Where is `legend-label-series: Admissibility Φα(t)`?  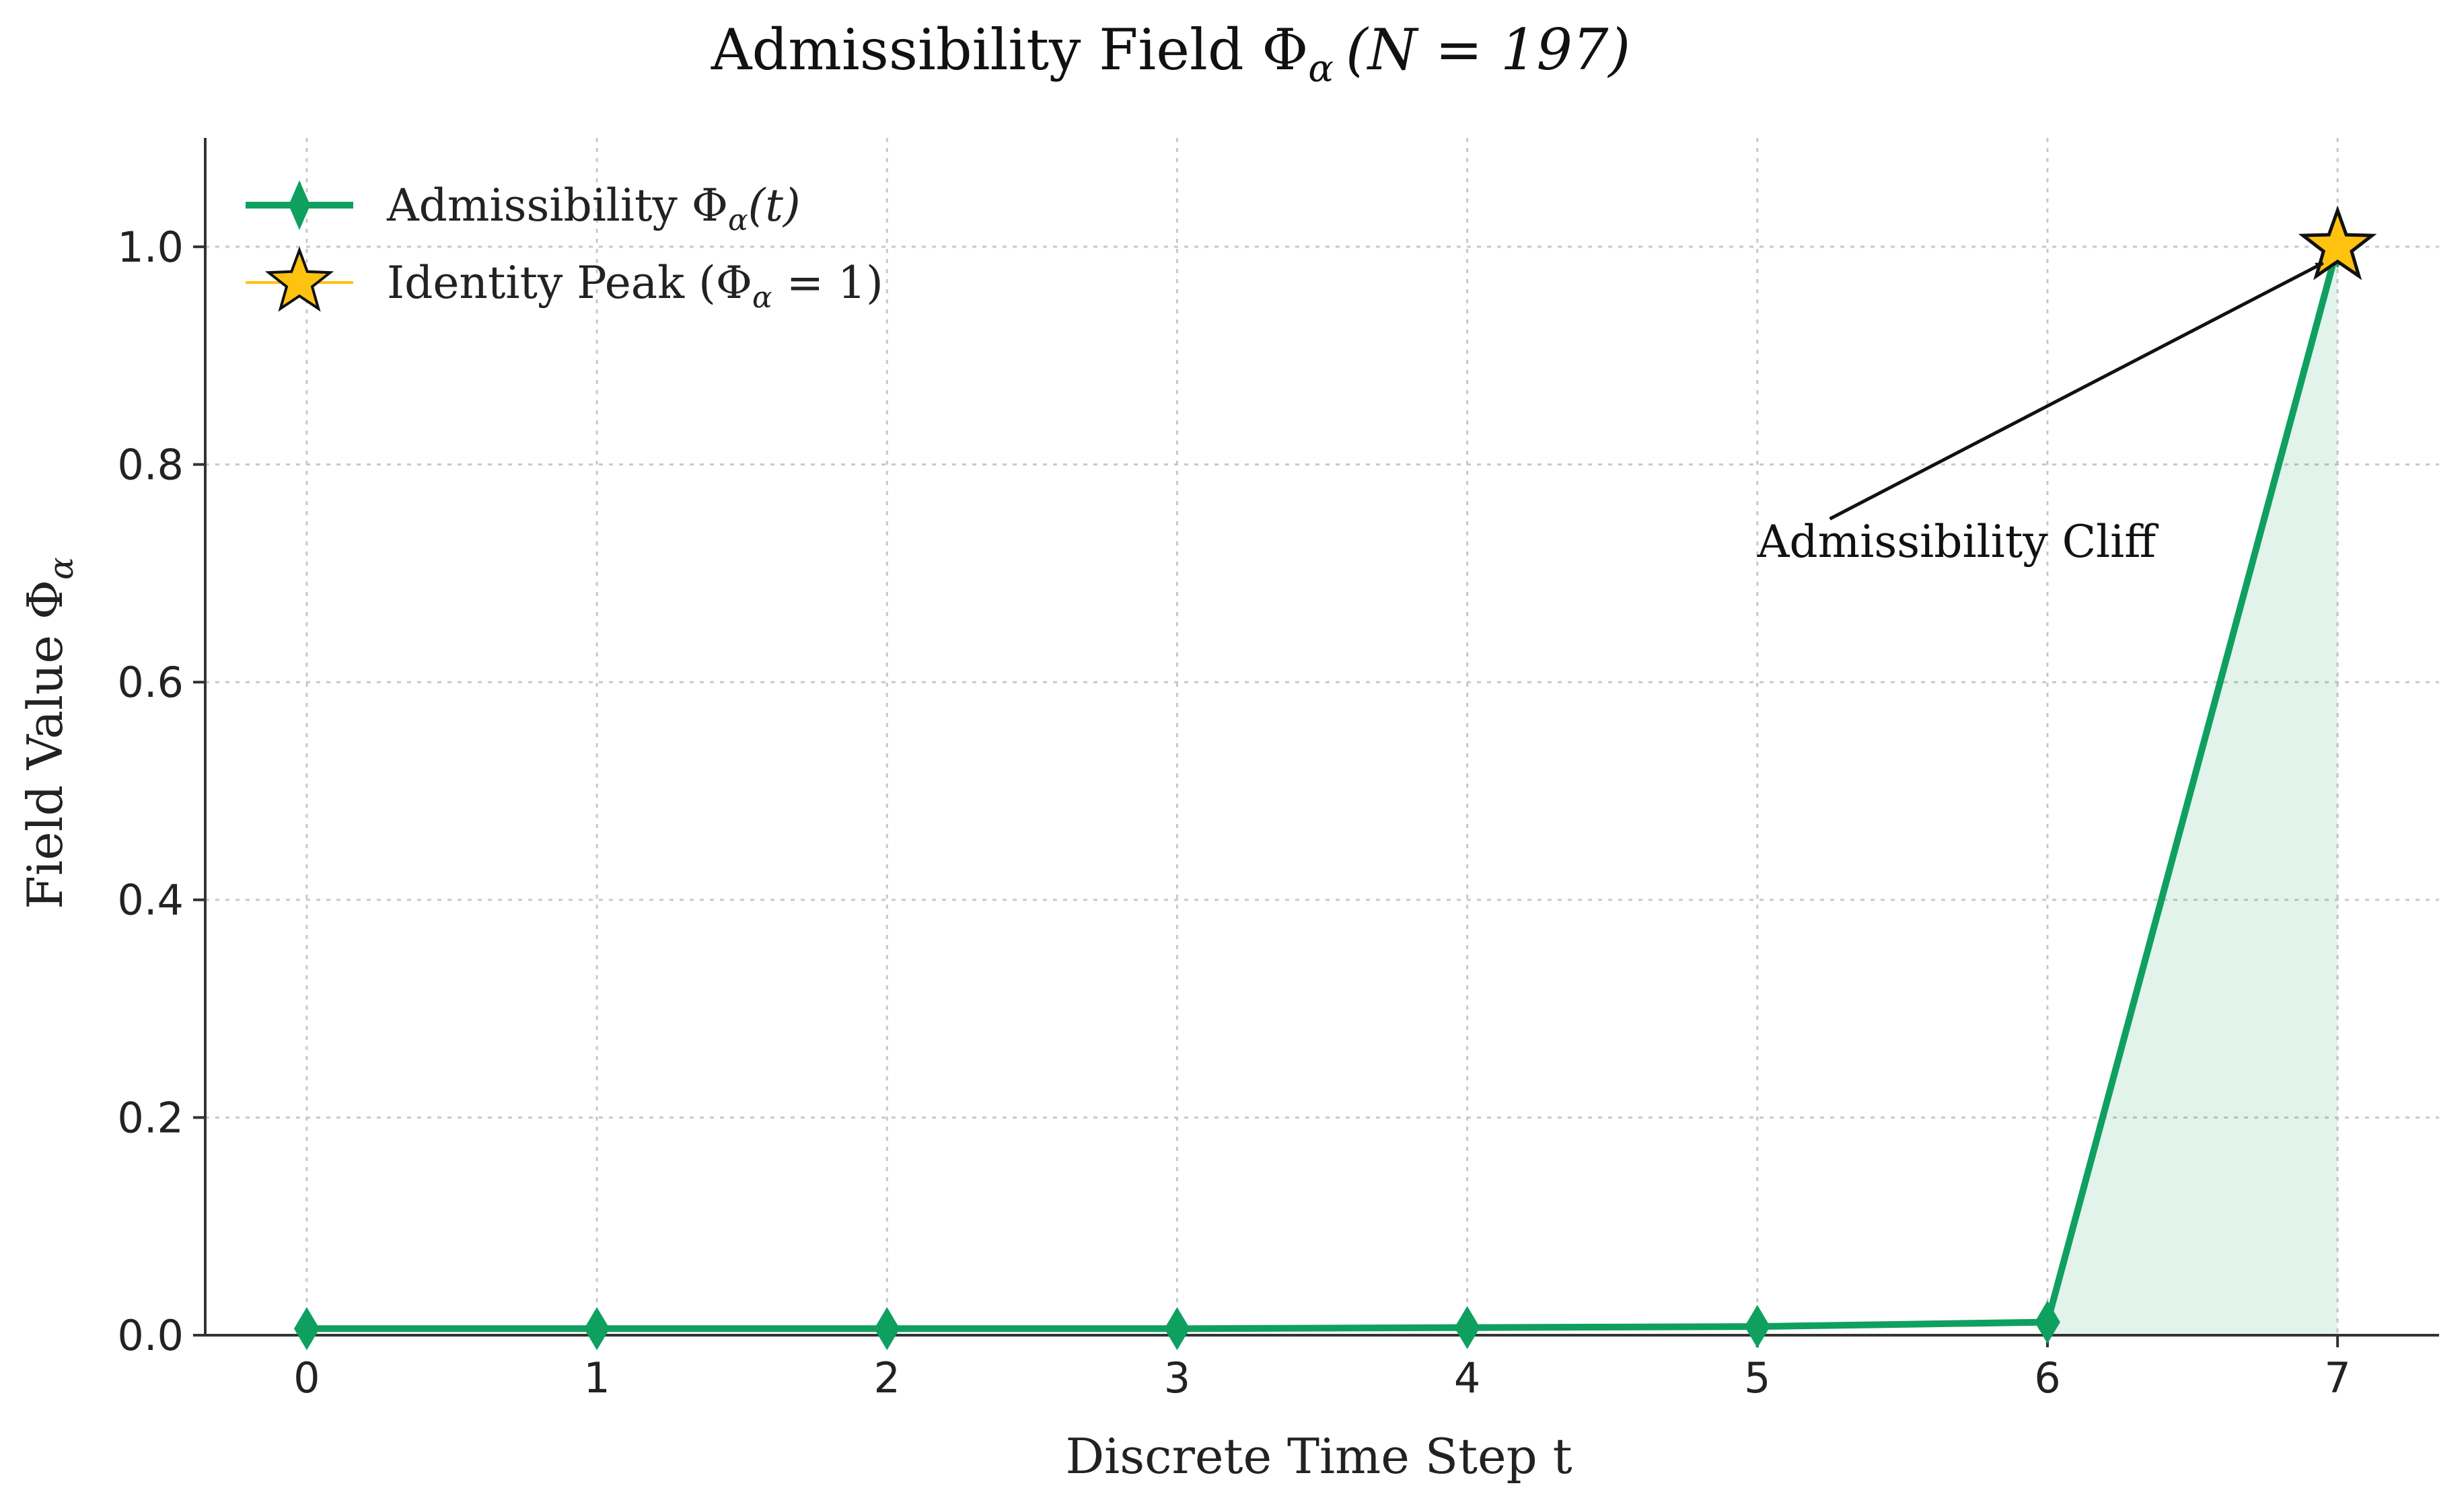 legend-label-series: Admissibility Φα(t) is located at coordinates (593, 208).